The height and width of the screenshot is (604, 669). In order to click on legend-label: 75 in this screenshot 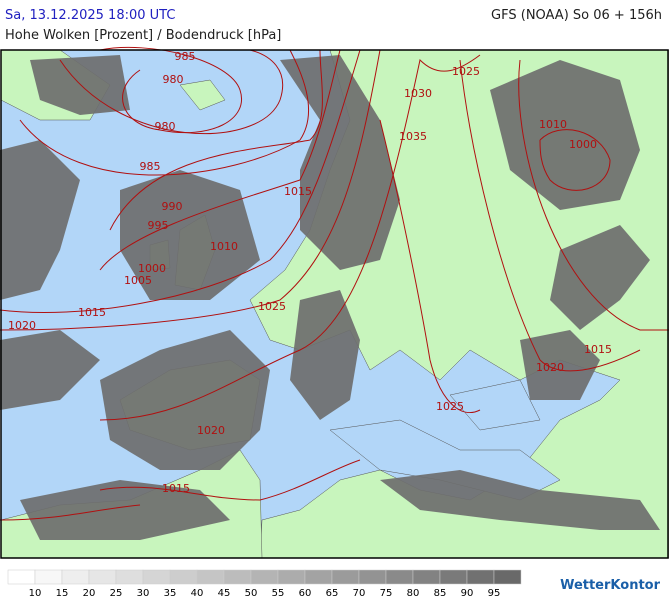, I will do `click(386, 593)`.